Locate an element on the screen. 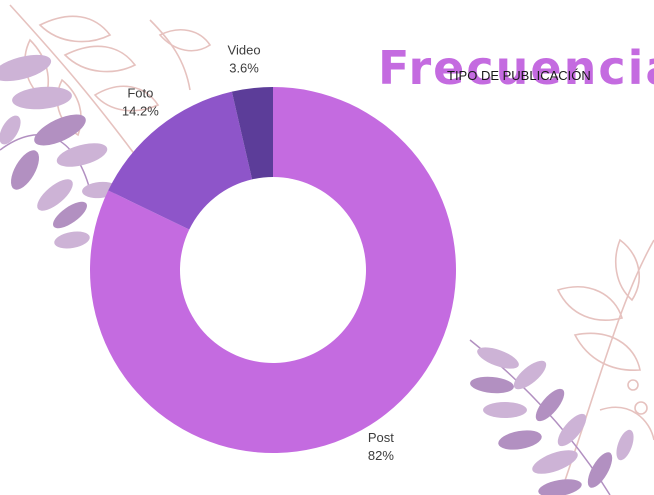  banner-title: Frecuencia is located at coordinates (516, 68).